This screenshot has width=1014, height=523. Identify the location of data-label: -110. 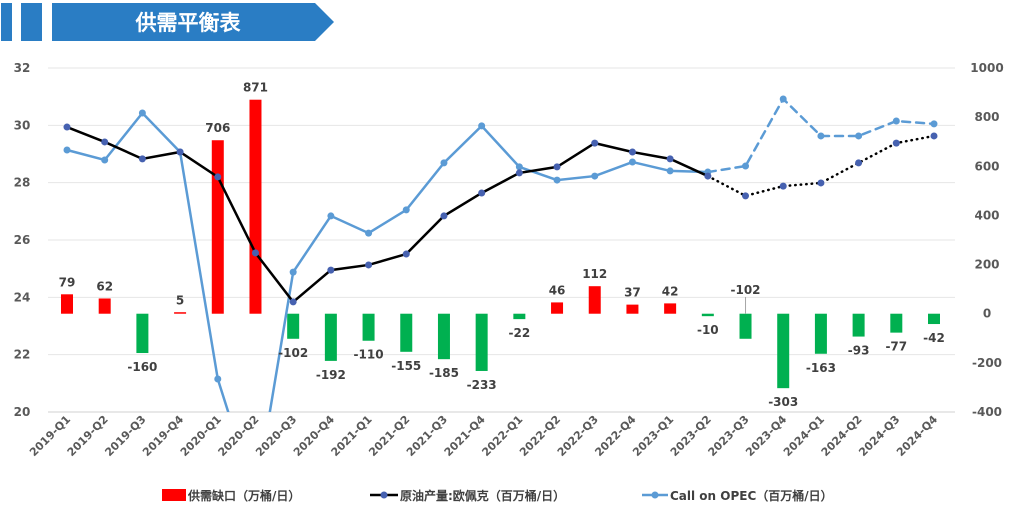
(369, 355).